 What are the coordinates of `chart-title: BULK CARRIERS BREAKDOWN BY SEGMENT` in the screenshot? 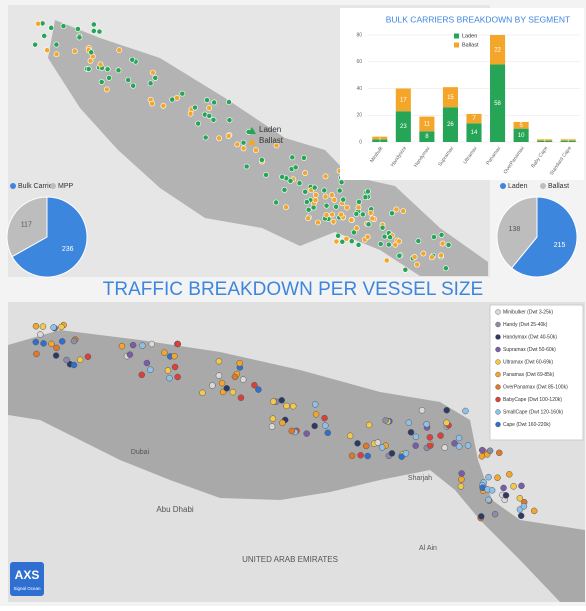 It's located at (478, 19).